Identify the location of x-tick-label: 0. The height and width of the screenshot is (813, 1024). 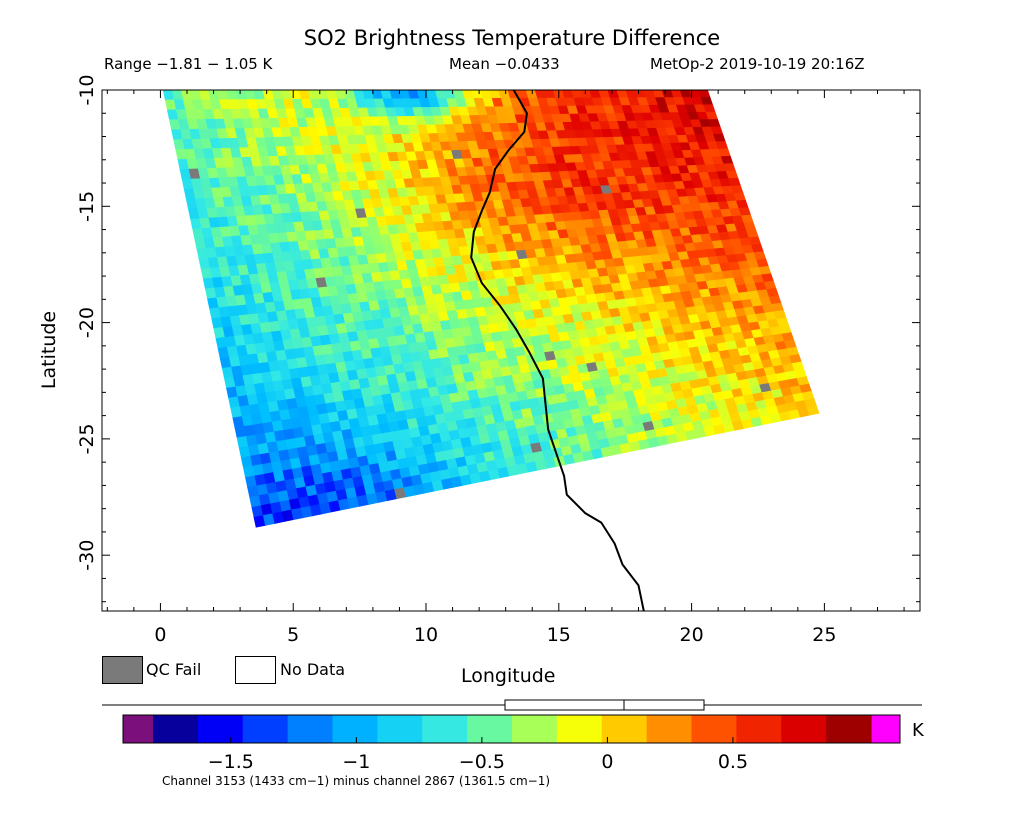
(160, 635).